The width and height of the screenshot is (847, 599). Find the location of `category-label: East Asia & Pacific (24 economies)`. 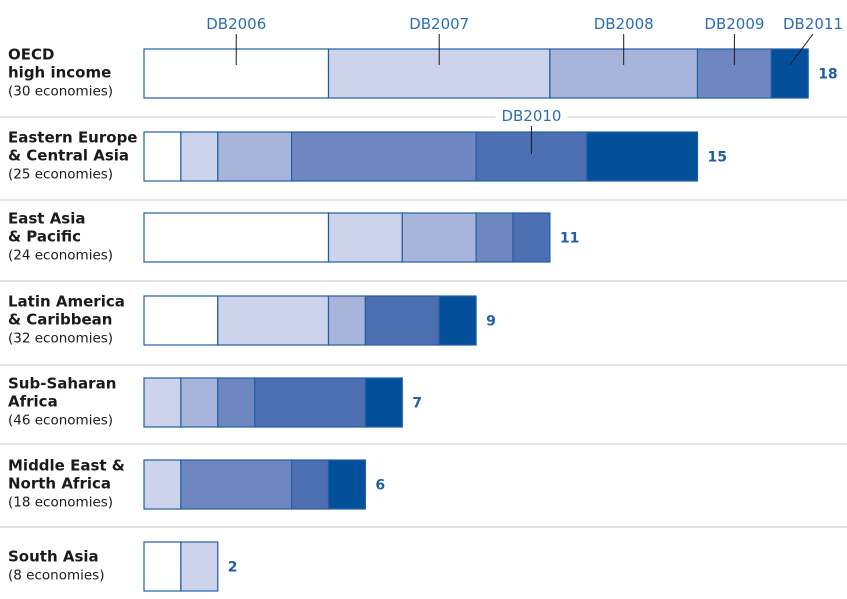

category-label: East Asia & Pacific (24 economies) is located at coordinates (60, 237).